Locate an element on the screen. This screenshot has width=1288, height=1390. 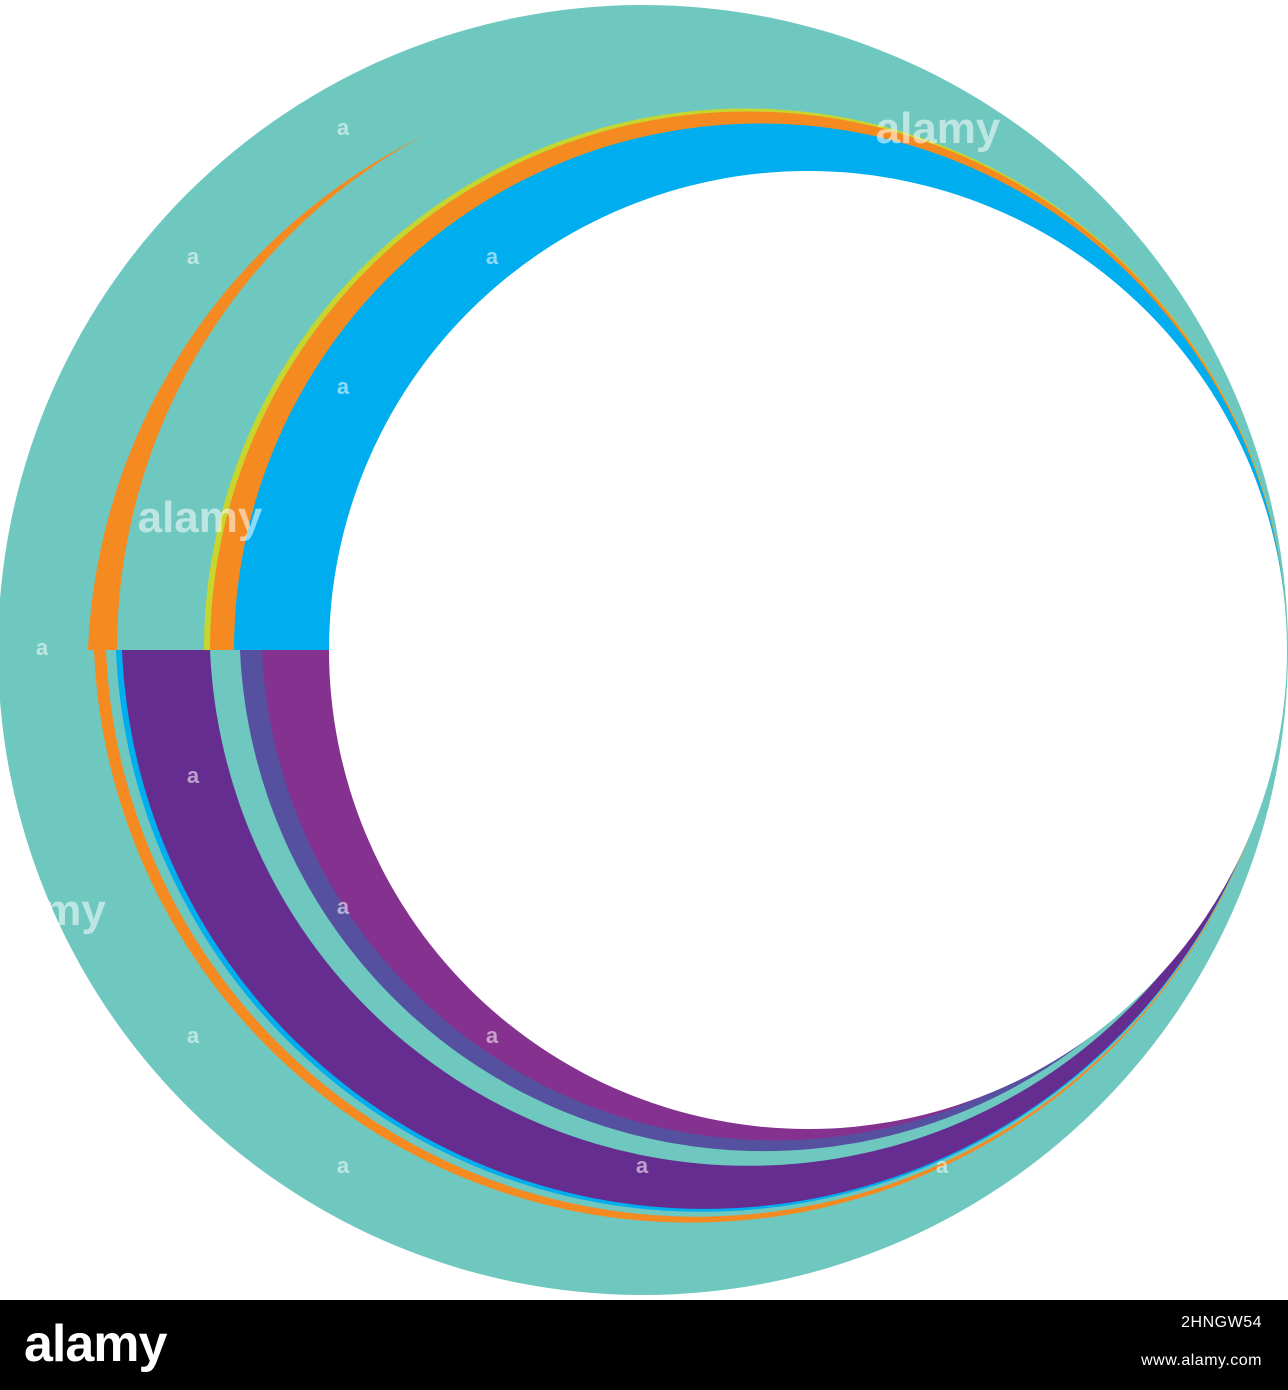
brand-logo: alamy is located at coordinates (95, 1344).